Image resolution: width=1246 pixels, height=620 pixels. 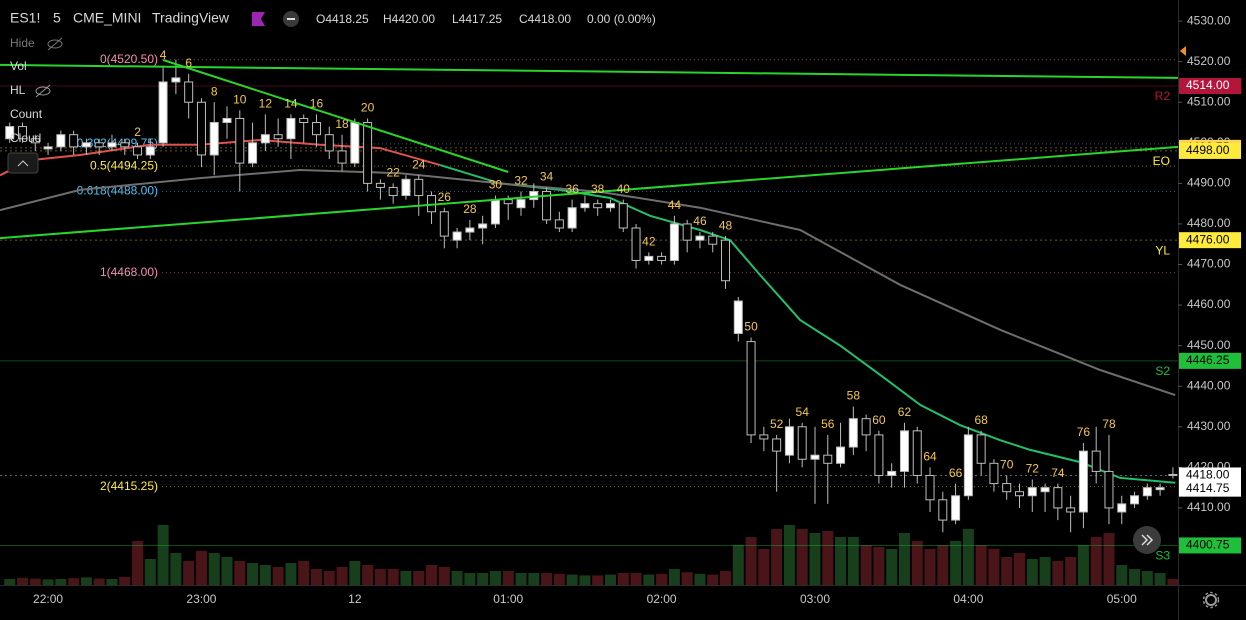 I want to click on menu-item: HL, so click(x=18, y=90).